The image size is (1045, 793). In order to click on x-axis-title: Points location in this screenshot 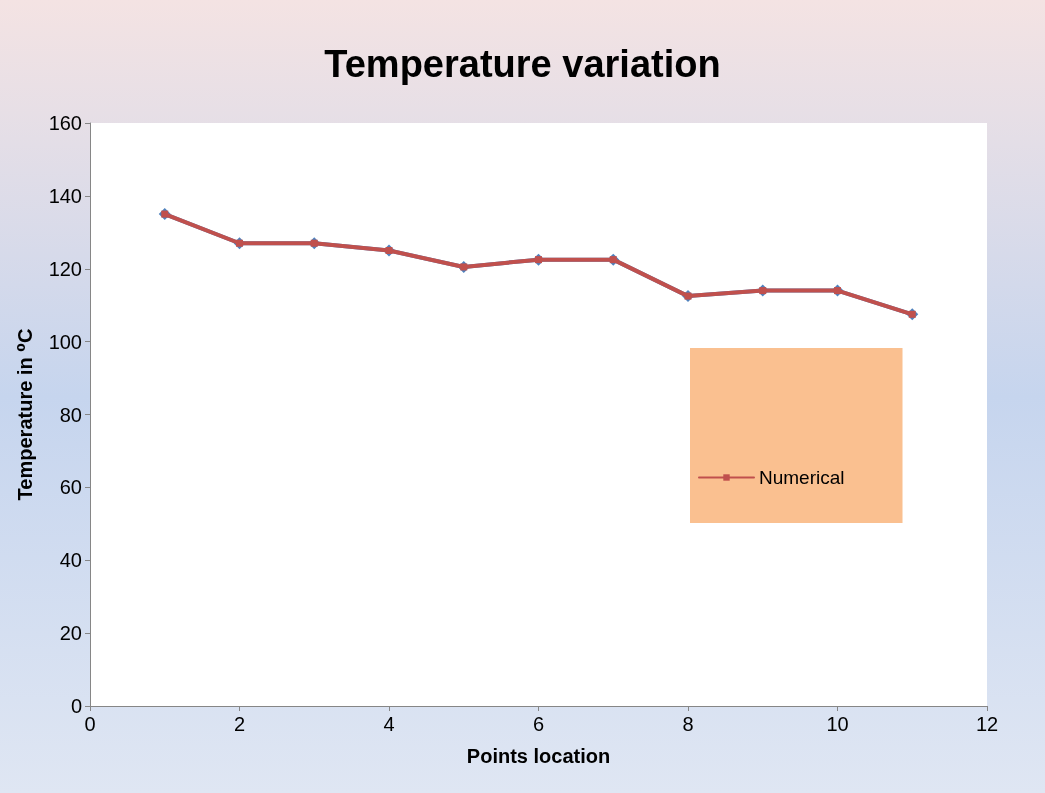, I will do `click(538, 756)`.